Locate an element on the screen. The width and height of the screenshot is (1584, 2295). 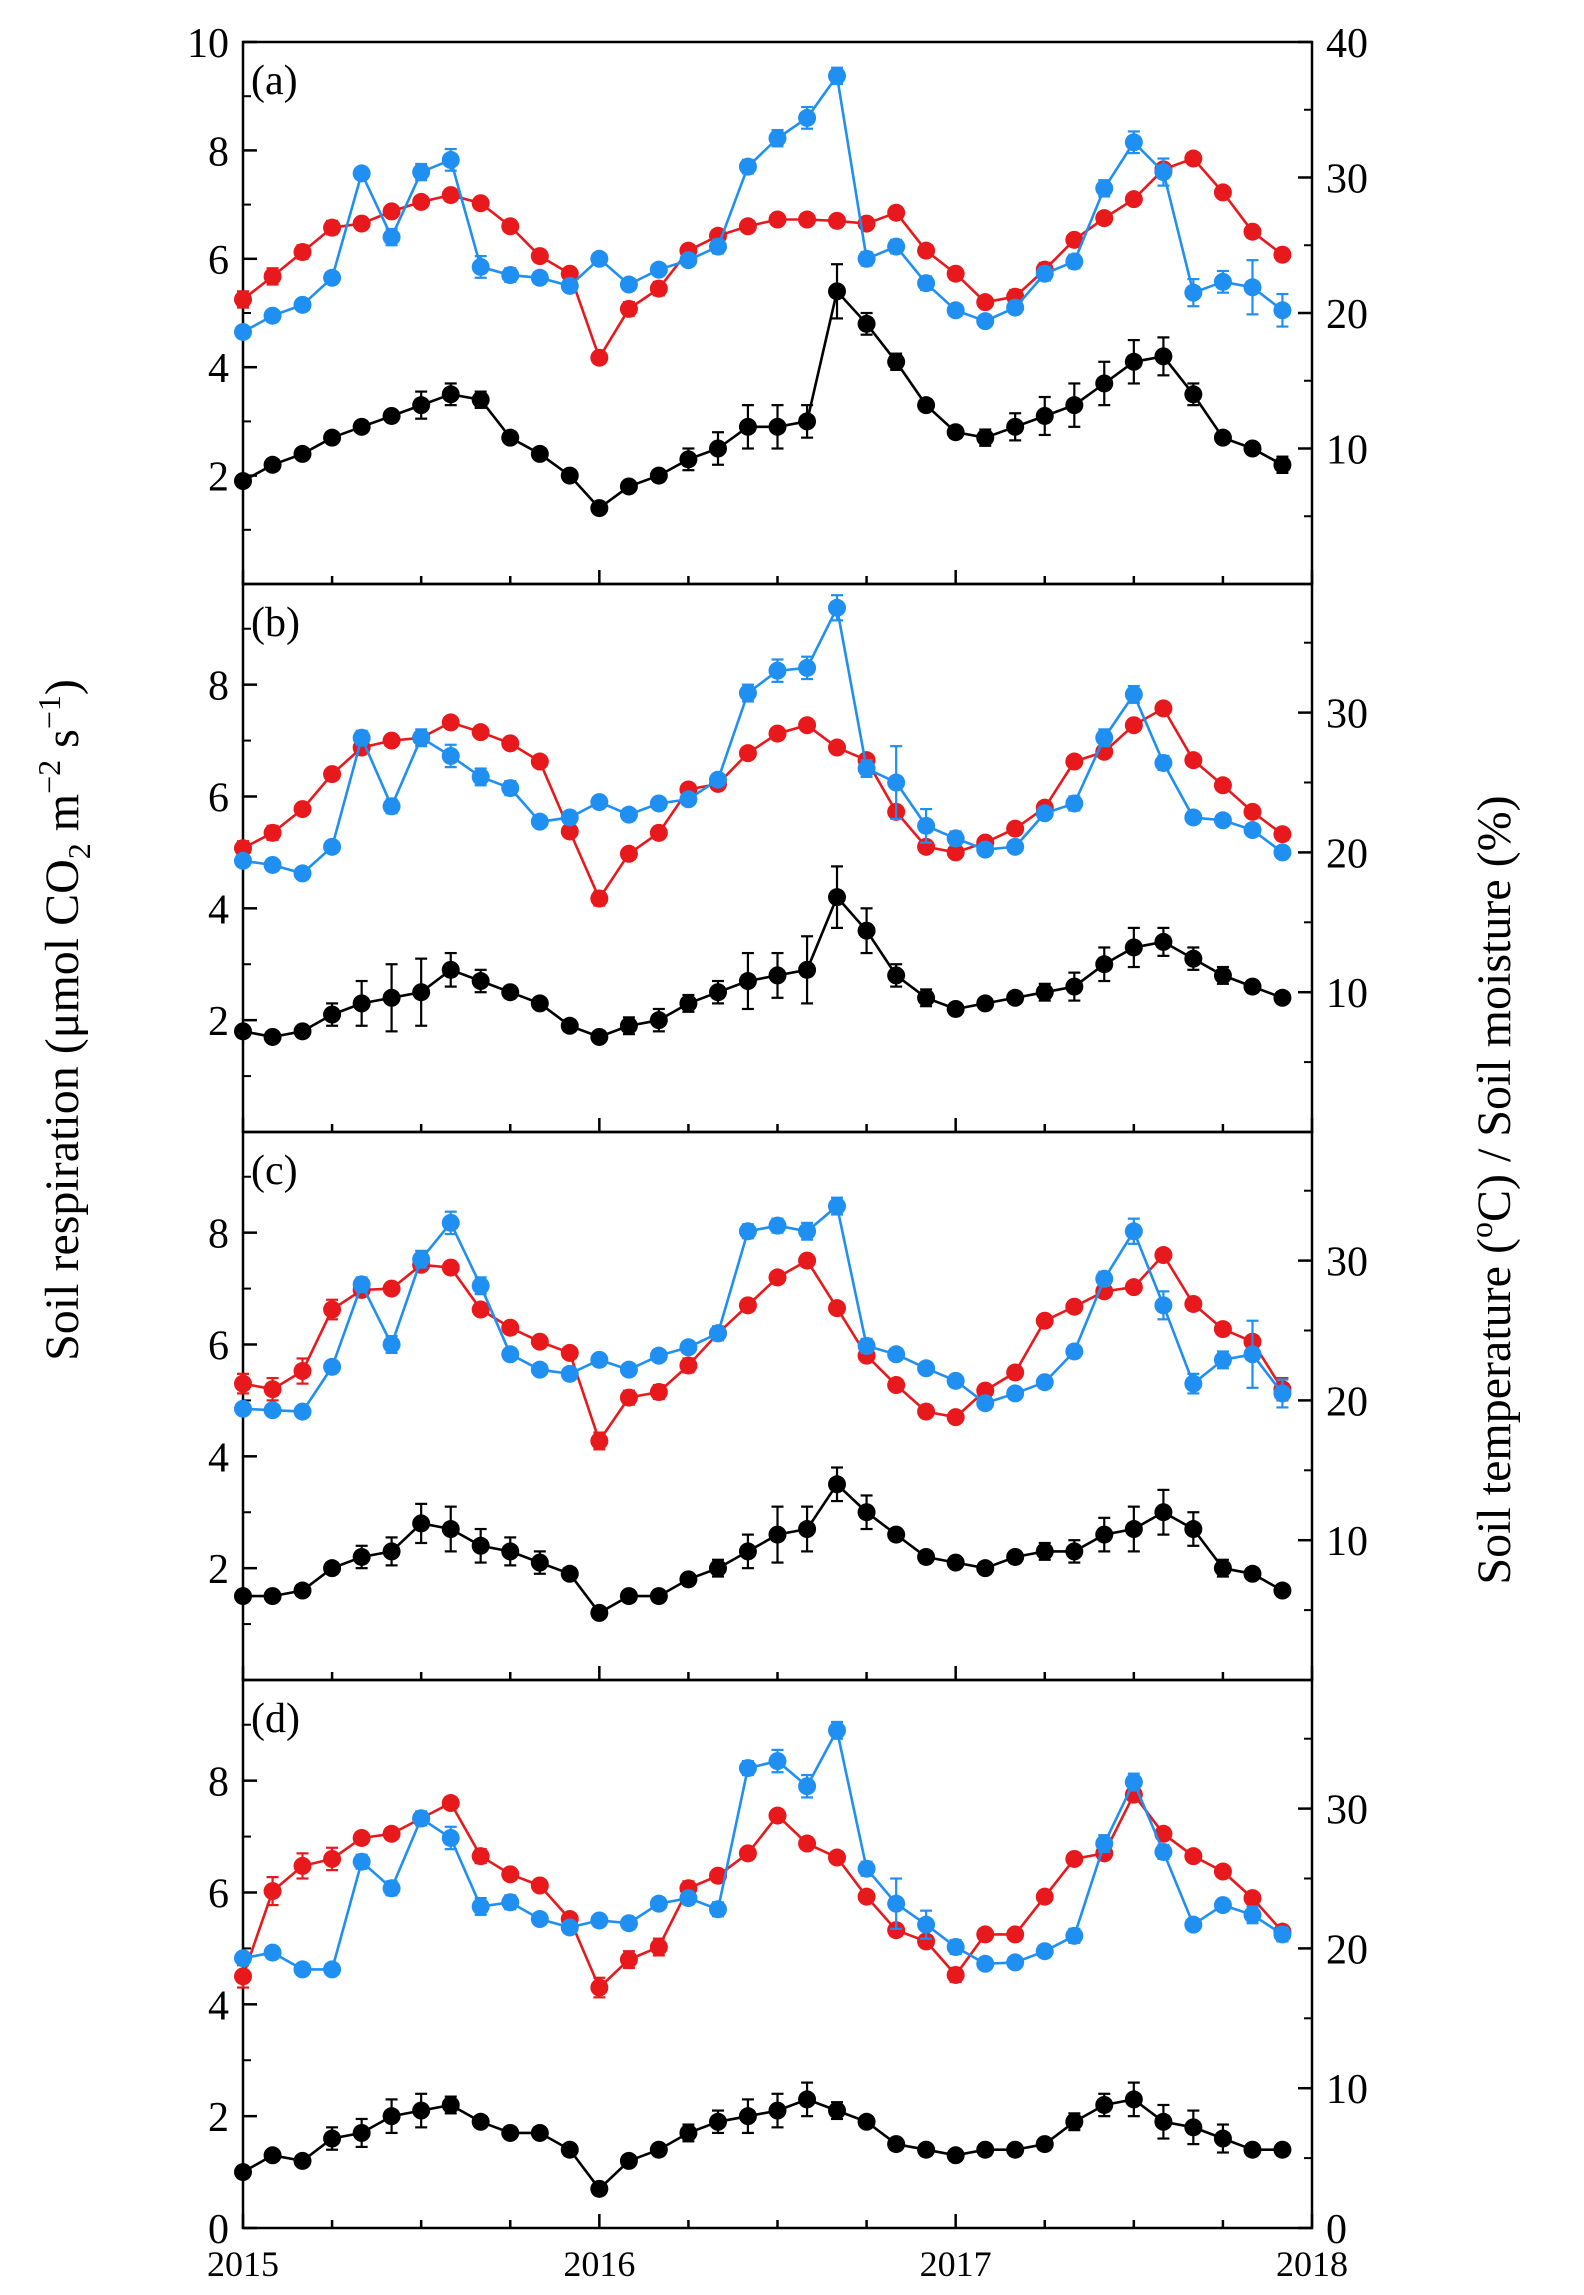
x-axis-labels: 2015 2016 2017 2018 is located at coordinates (777, 2264).